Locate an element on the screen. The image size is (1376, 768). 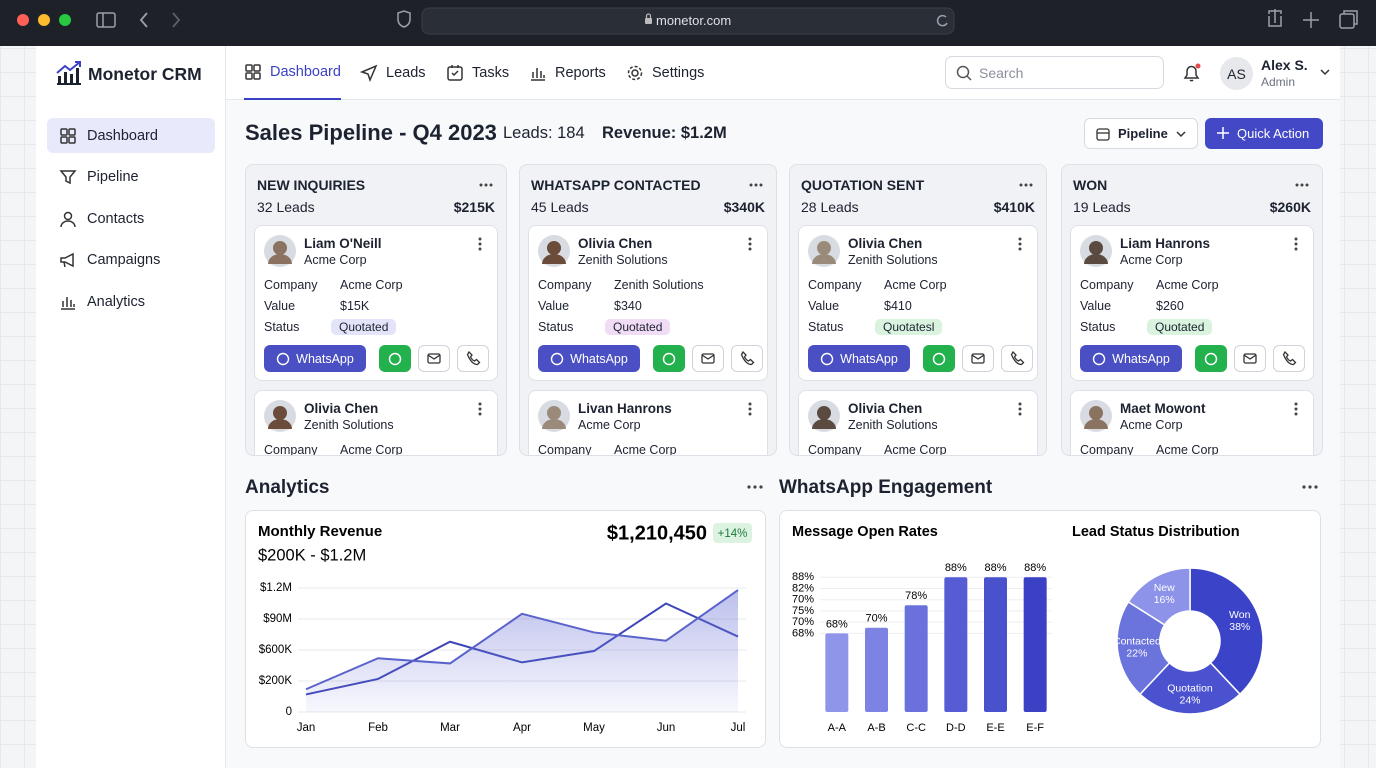
engagement-title: WhatsApp Engagement is located at coordinates (886, 487).